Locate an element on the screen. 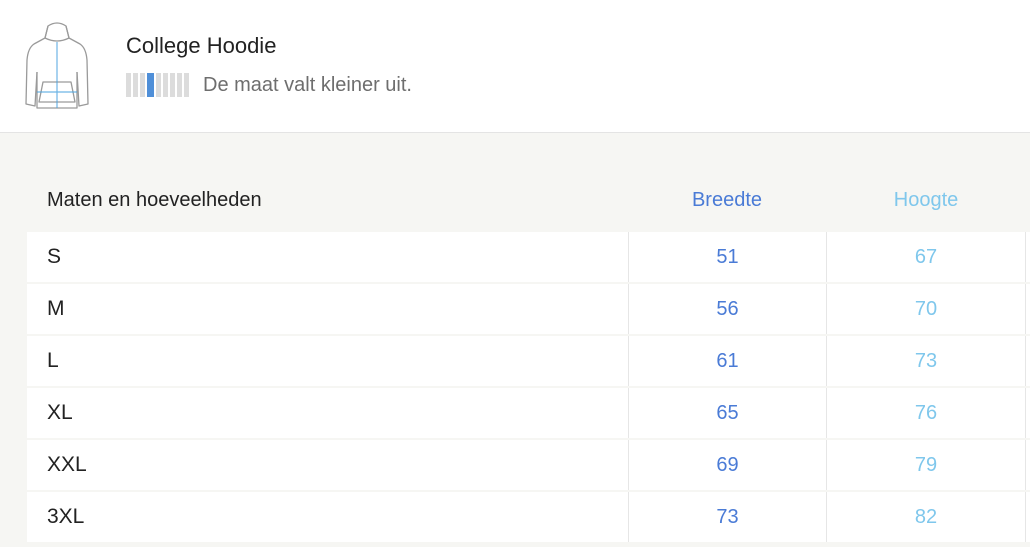  width-column-header: Breedte is located at coordinates (727, 200).